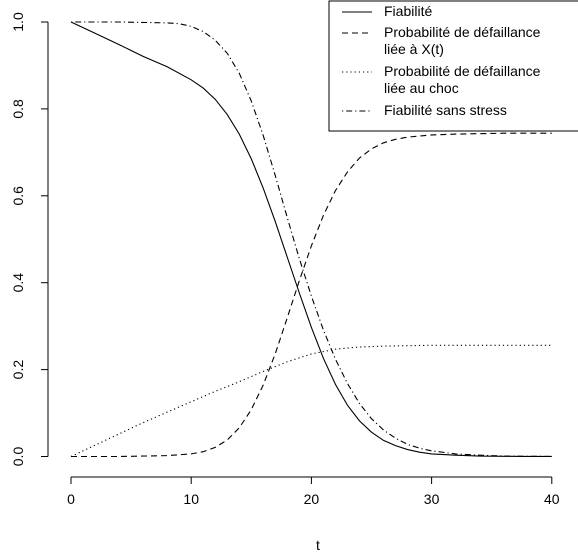 This screenshot has width=578, height=557. What do you see at coordinates (312, 499) in the screenshot?
I see `x-tick-label: 20` at bounding box center [312, 499].